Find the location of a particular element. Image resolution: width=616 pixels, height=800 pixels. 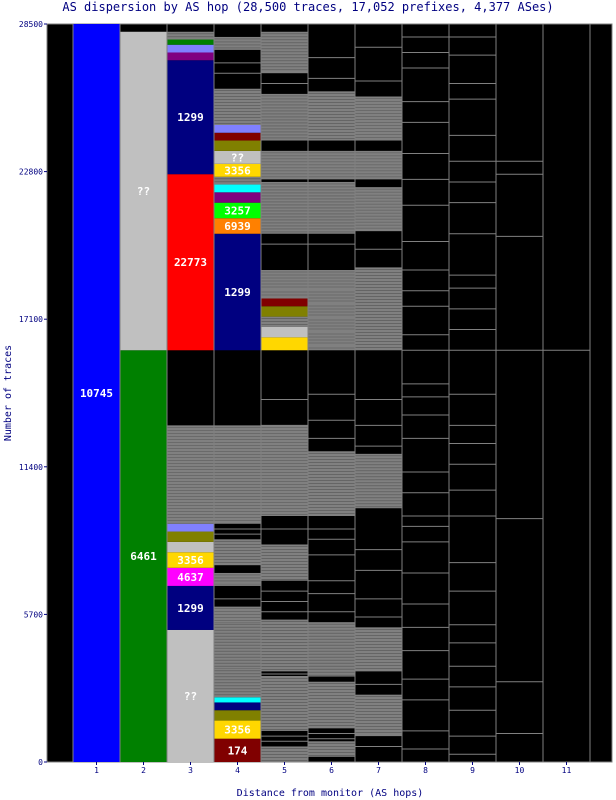

x-tick-label: 11 is located at coordinates (567, 770).